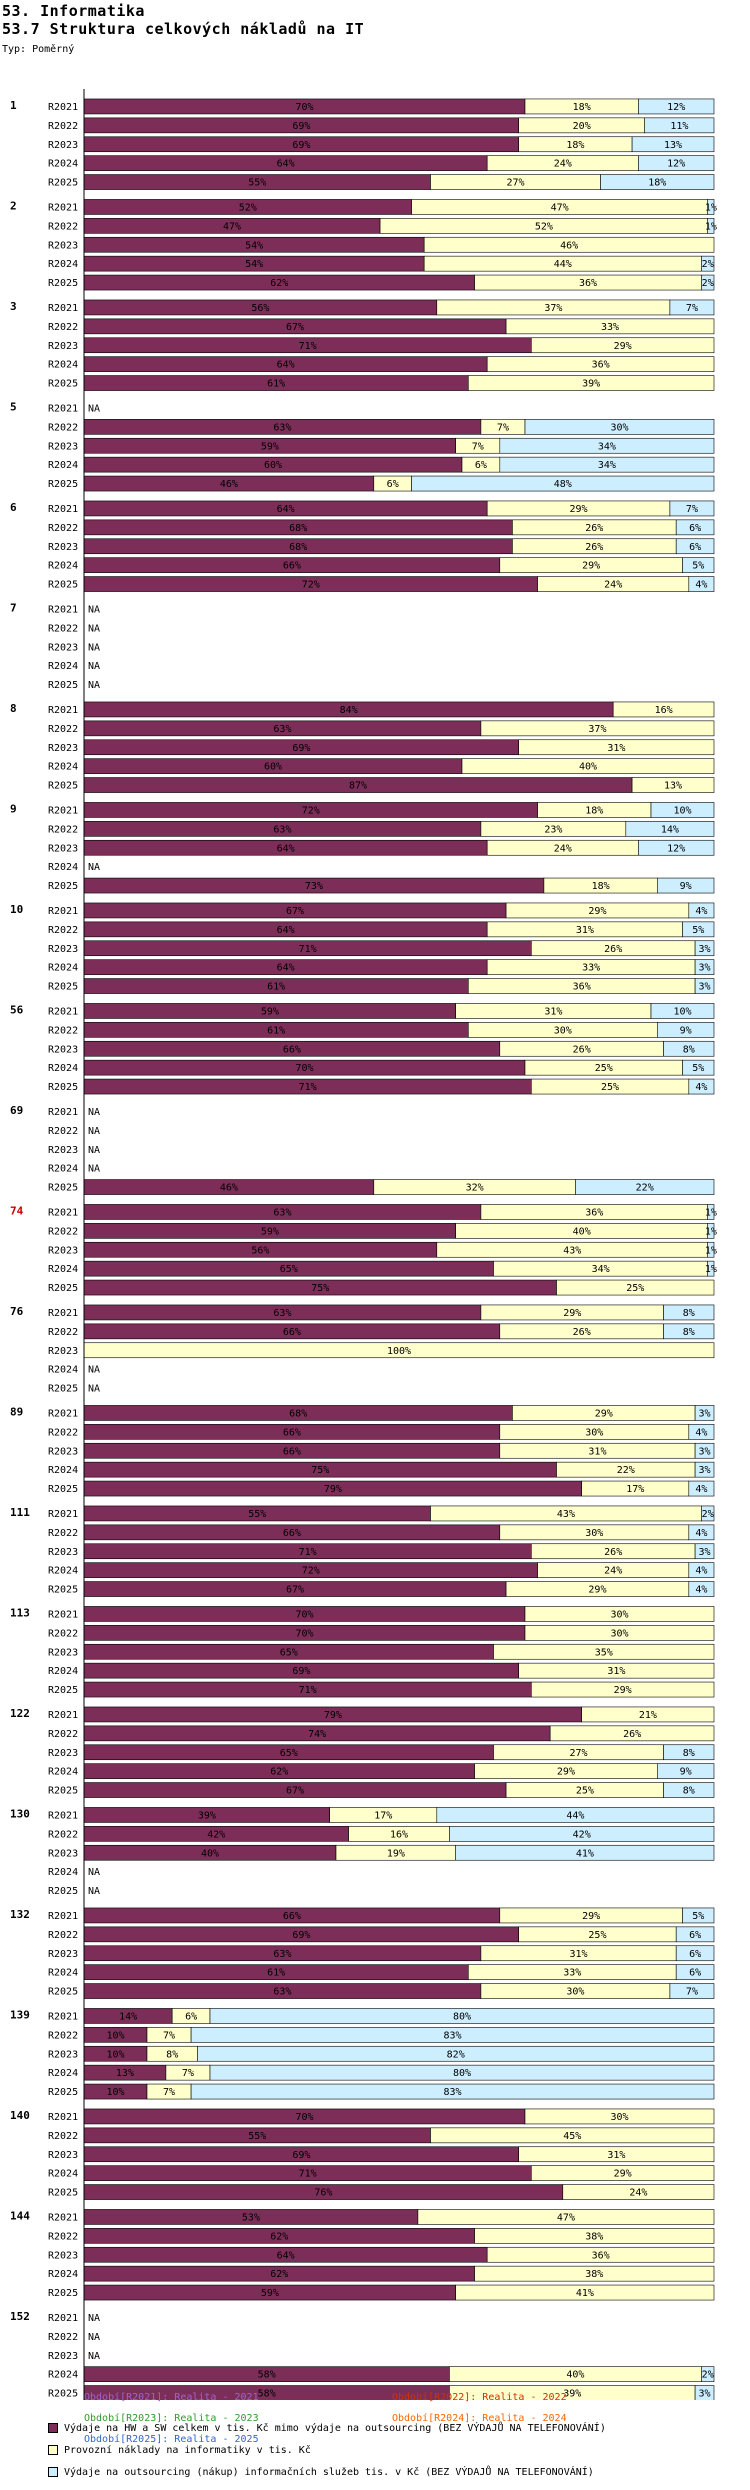 The height and width of the screenshot is (2490, 750). I want to click on row-label-8-R2022: R2022, so click(63, 729).